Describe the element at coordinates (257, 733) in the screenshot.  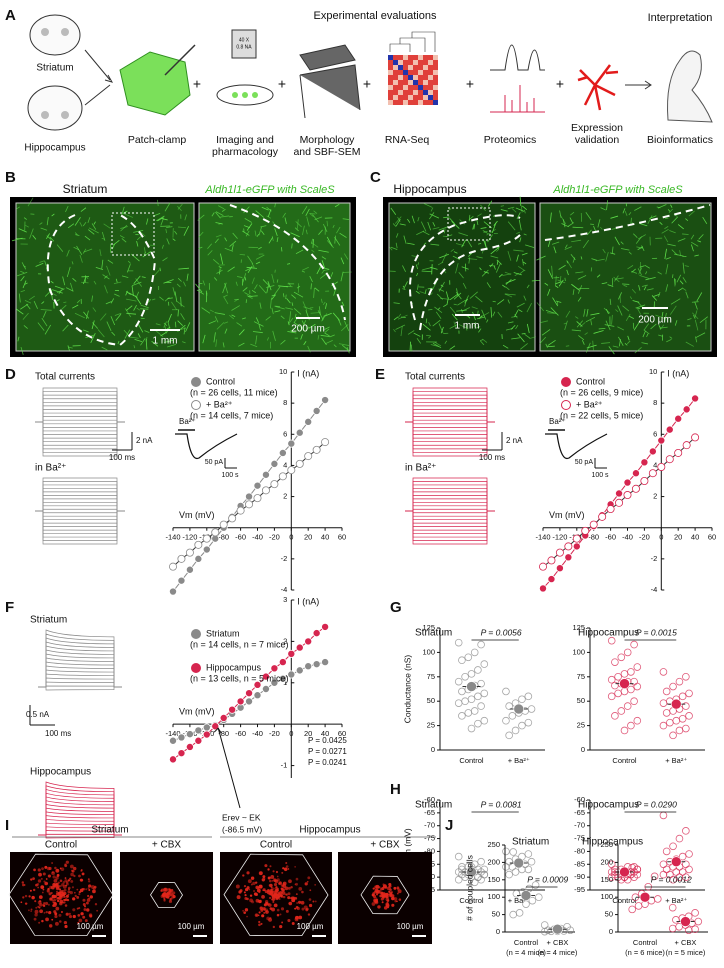
I see `x-tick-label: -40` at that location.